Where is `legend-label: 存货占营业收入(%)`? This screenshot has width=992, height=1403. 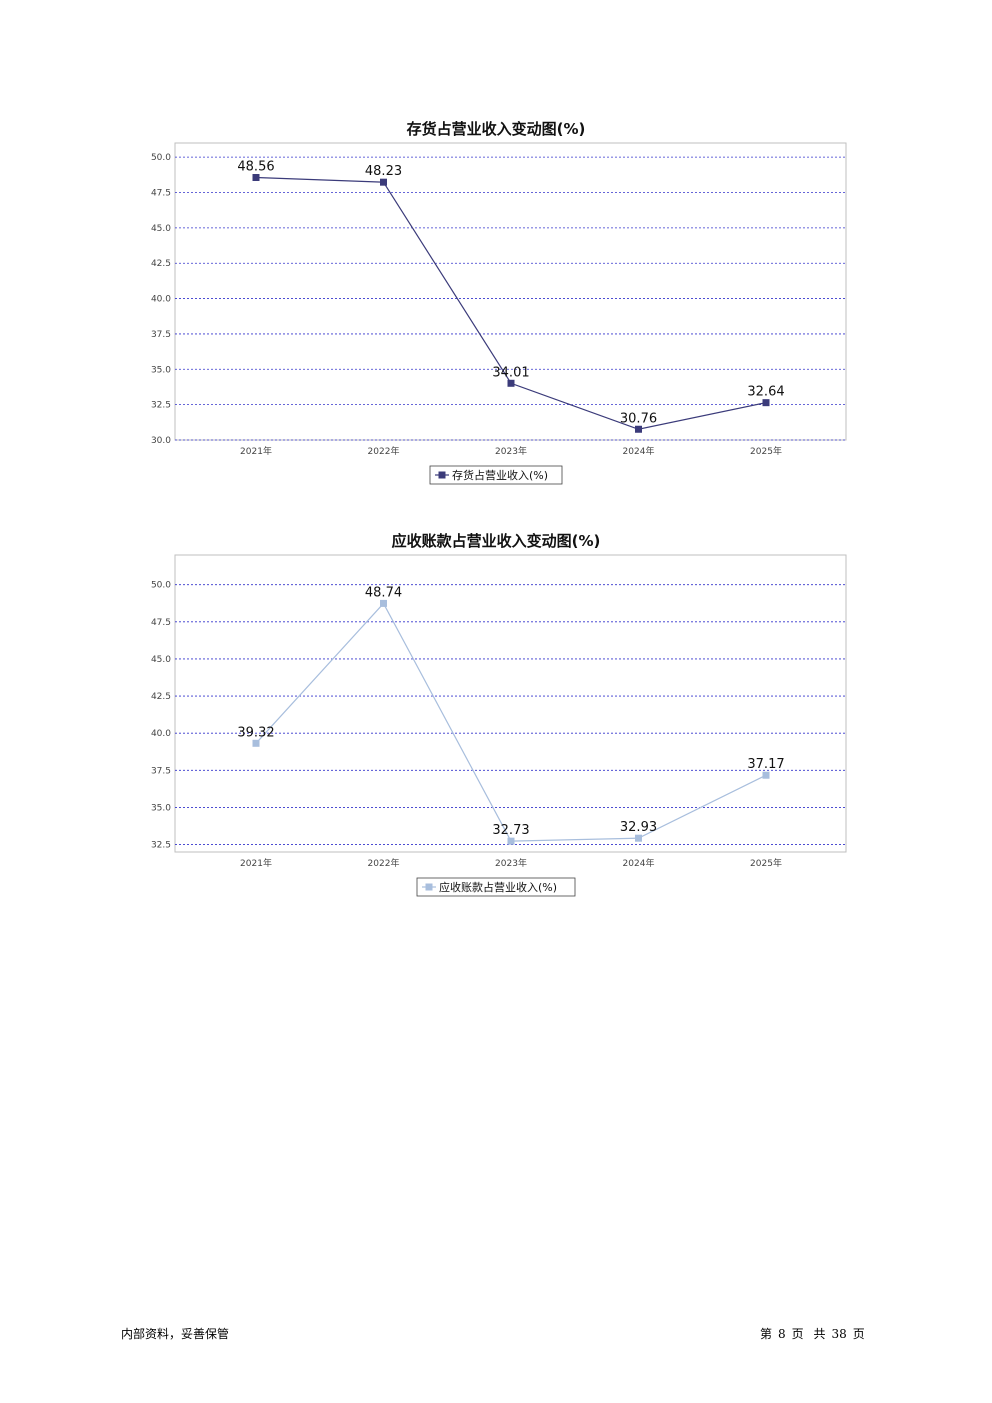 legend-label: 存货占营业收入(%) is located at coordinates (500, 475).